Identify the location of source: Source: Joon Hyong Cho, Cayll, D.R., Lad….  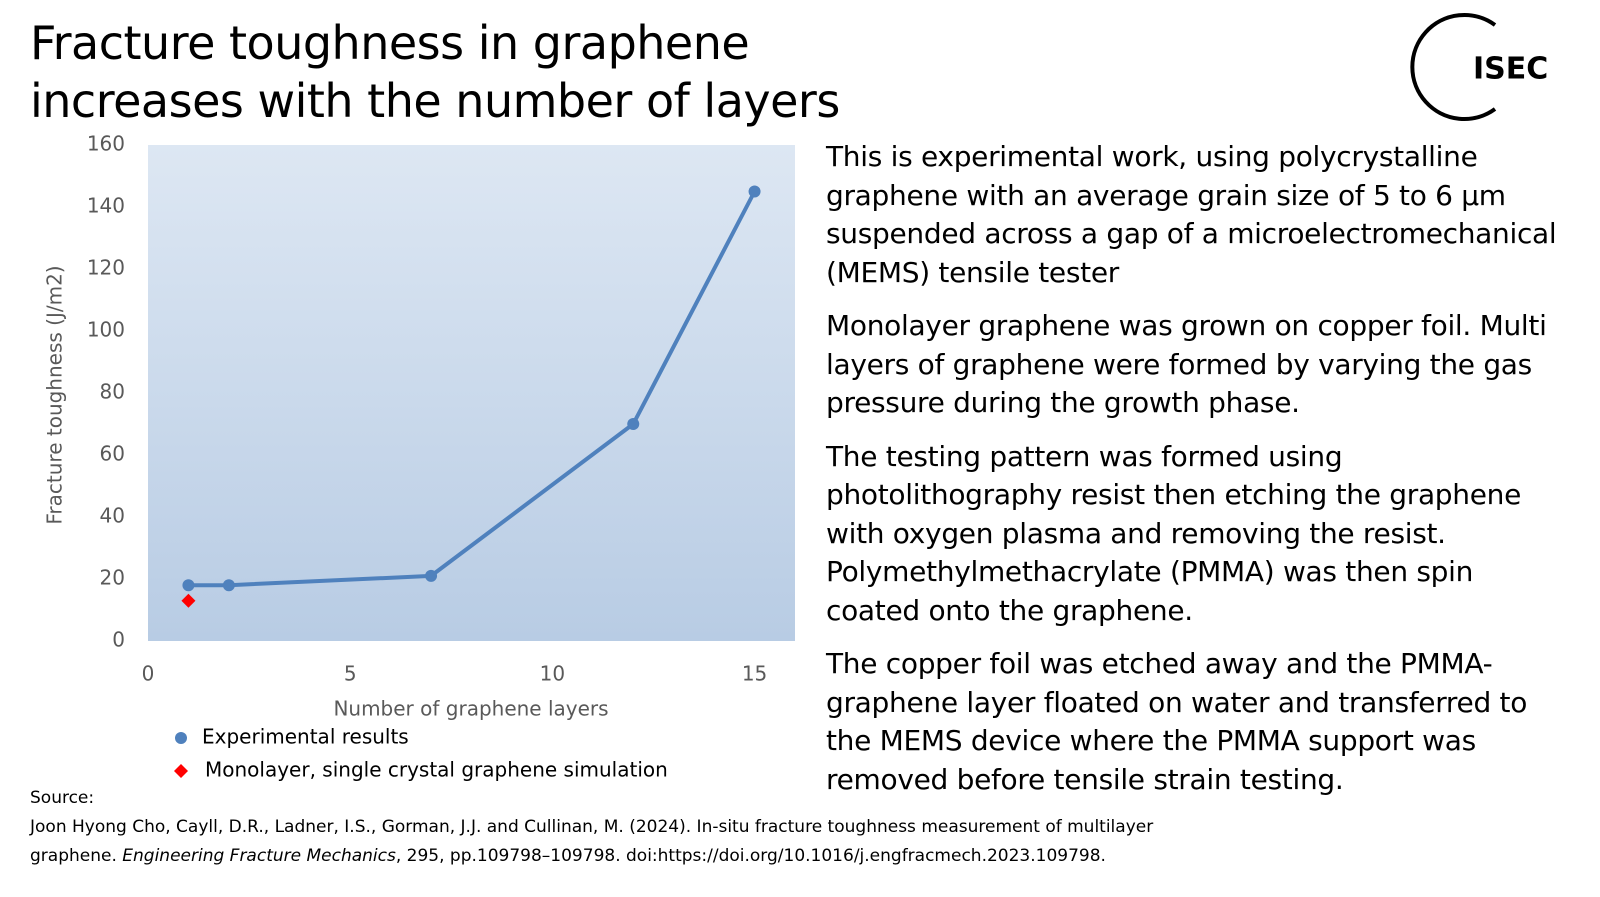
(620, 827).